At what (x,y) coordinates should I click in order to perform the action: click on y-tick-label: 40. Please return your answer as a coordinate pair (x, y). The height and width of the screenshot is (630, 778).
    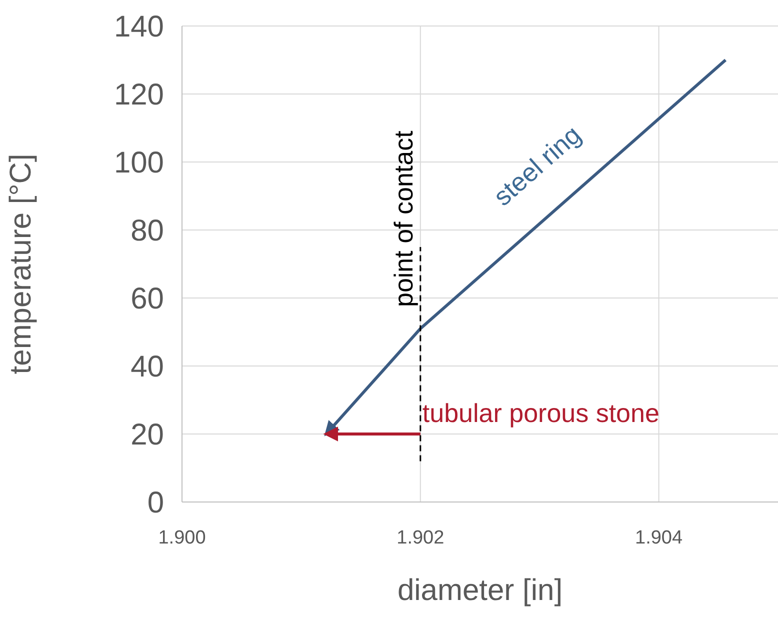
    Looking at the image, I should click on (147, 367).